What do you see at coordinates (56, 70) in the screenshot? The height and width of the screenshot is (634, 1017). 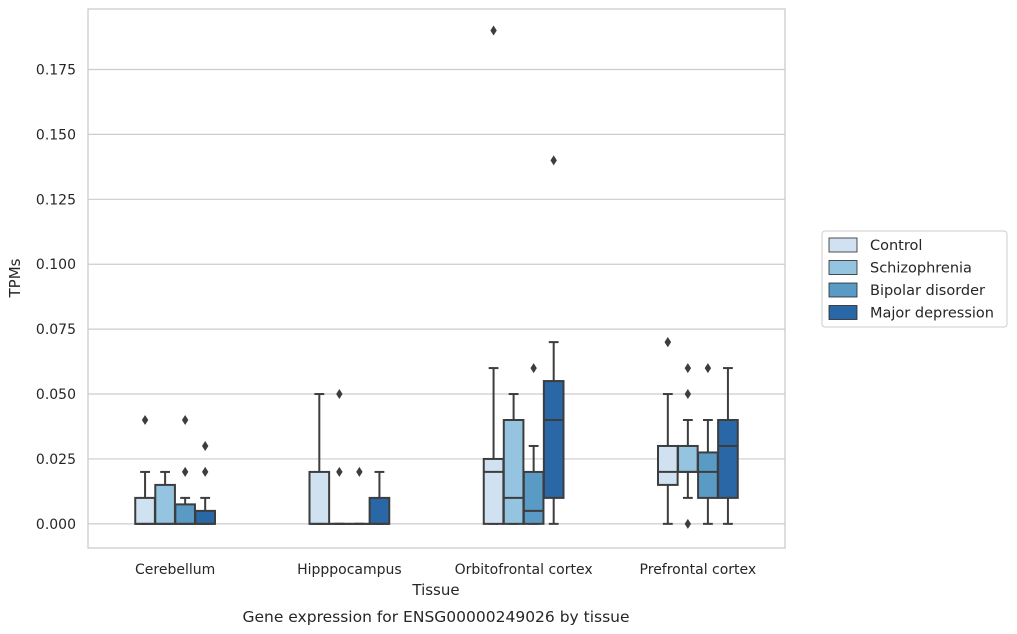 I see `y-tick-label: 0.175` at bounding box center [56, 70].